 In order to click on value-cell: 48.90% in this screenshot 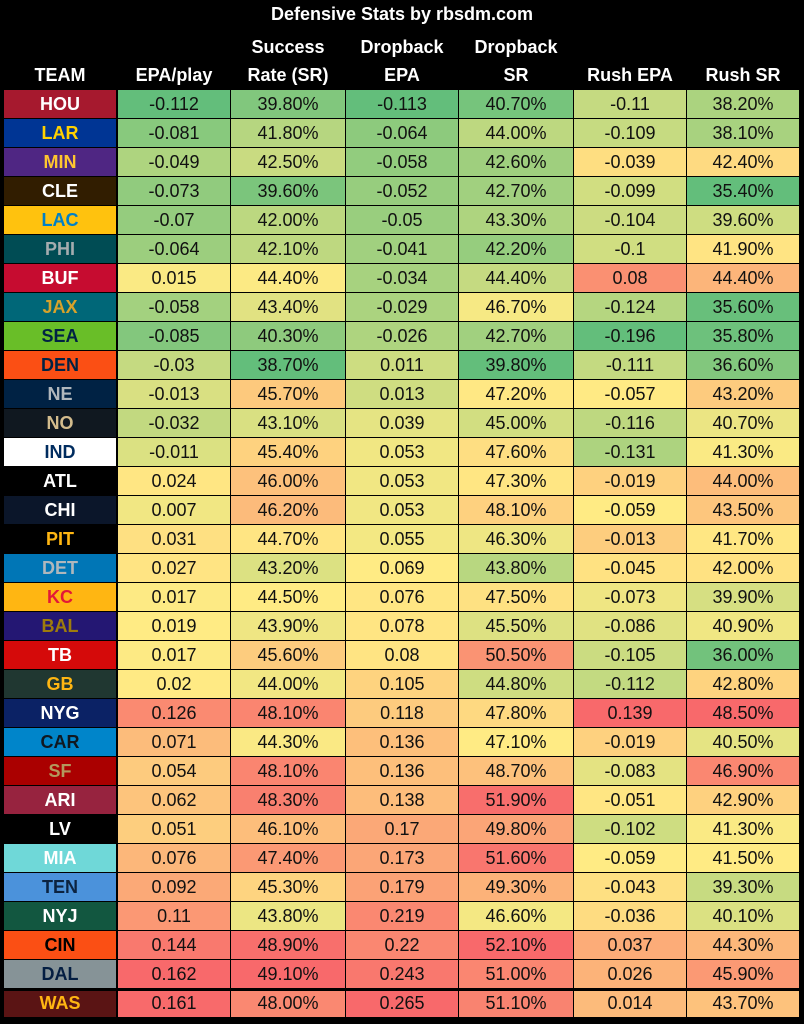, I will do `click(288, 945)`.